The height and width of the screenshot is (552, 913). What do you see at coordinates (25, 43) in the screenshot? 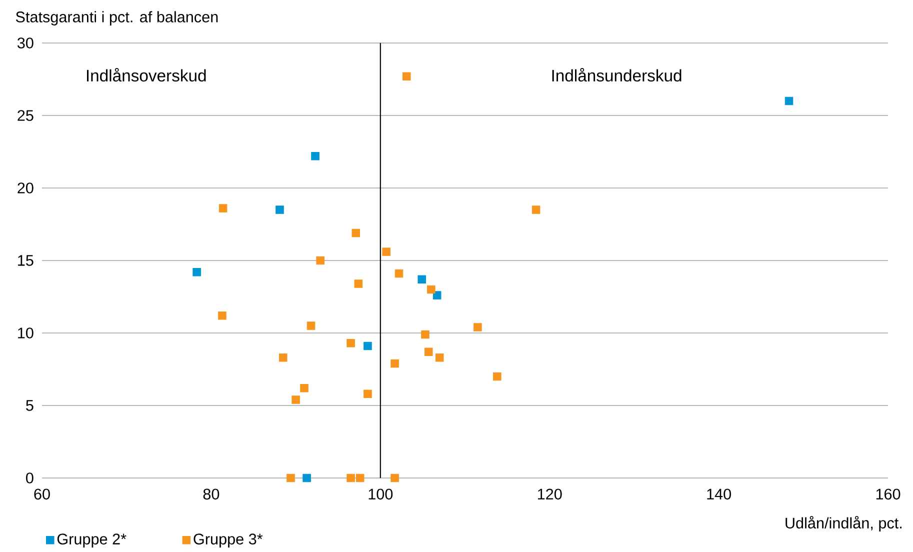
I see `y-tick-label: 30` at bounding box center [25, 43].